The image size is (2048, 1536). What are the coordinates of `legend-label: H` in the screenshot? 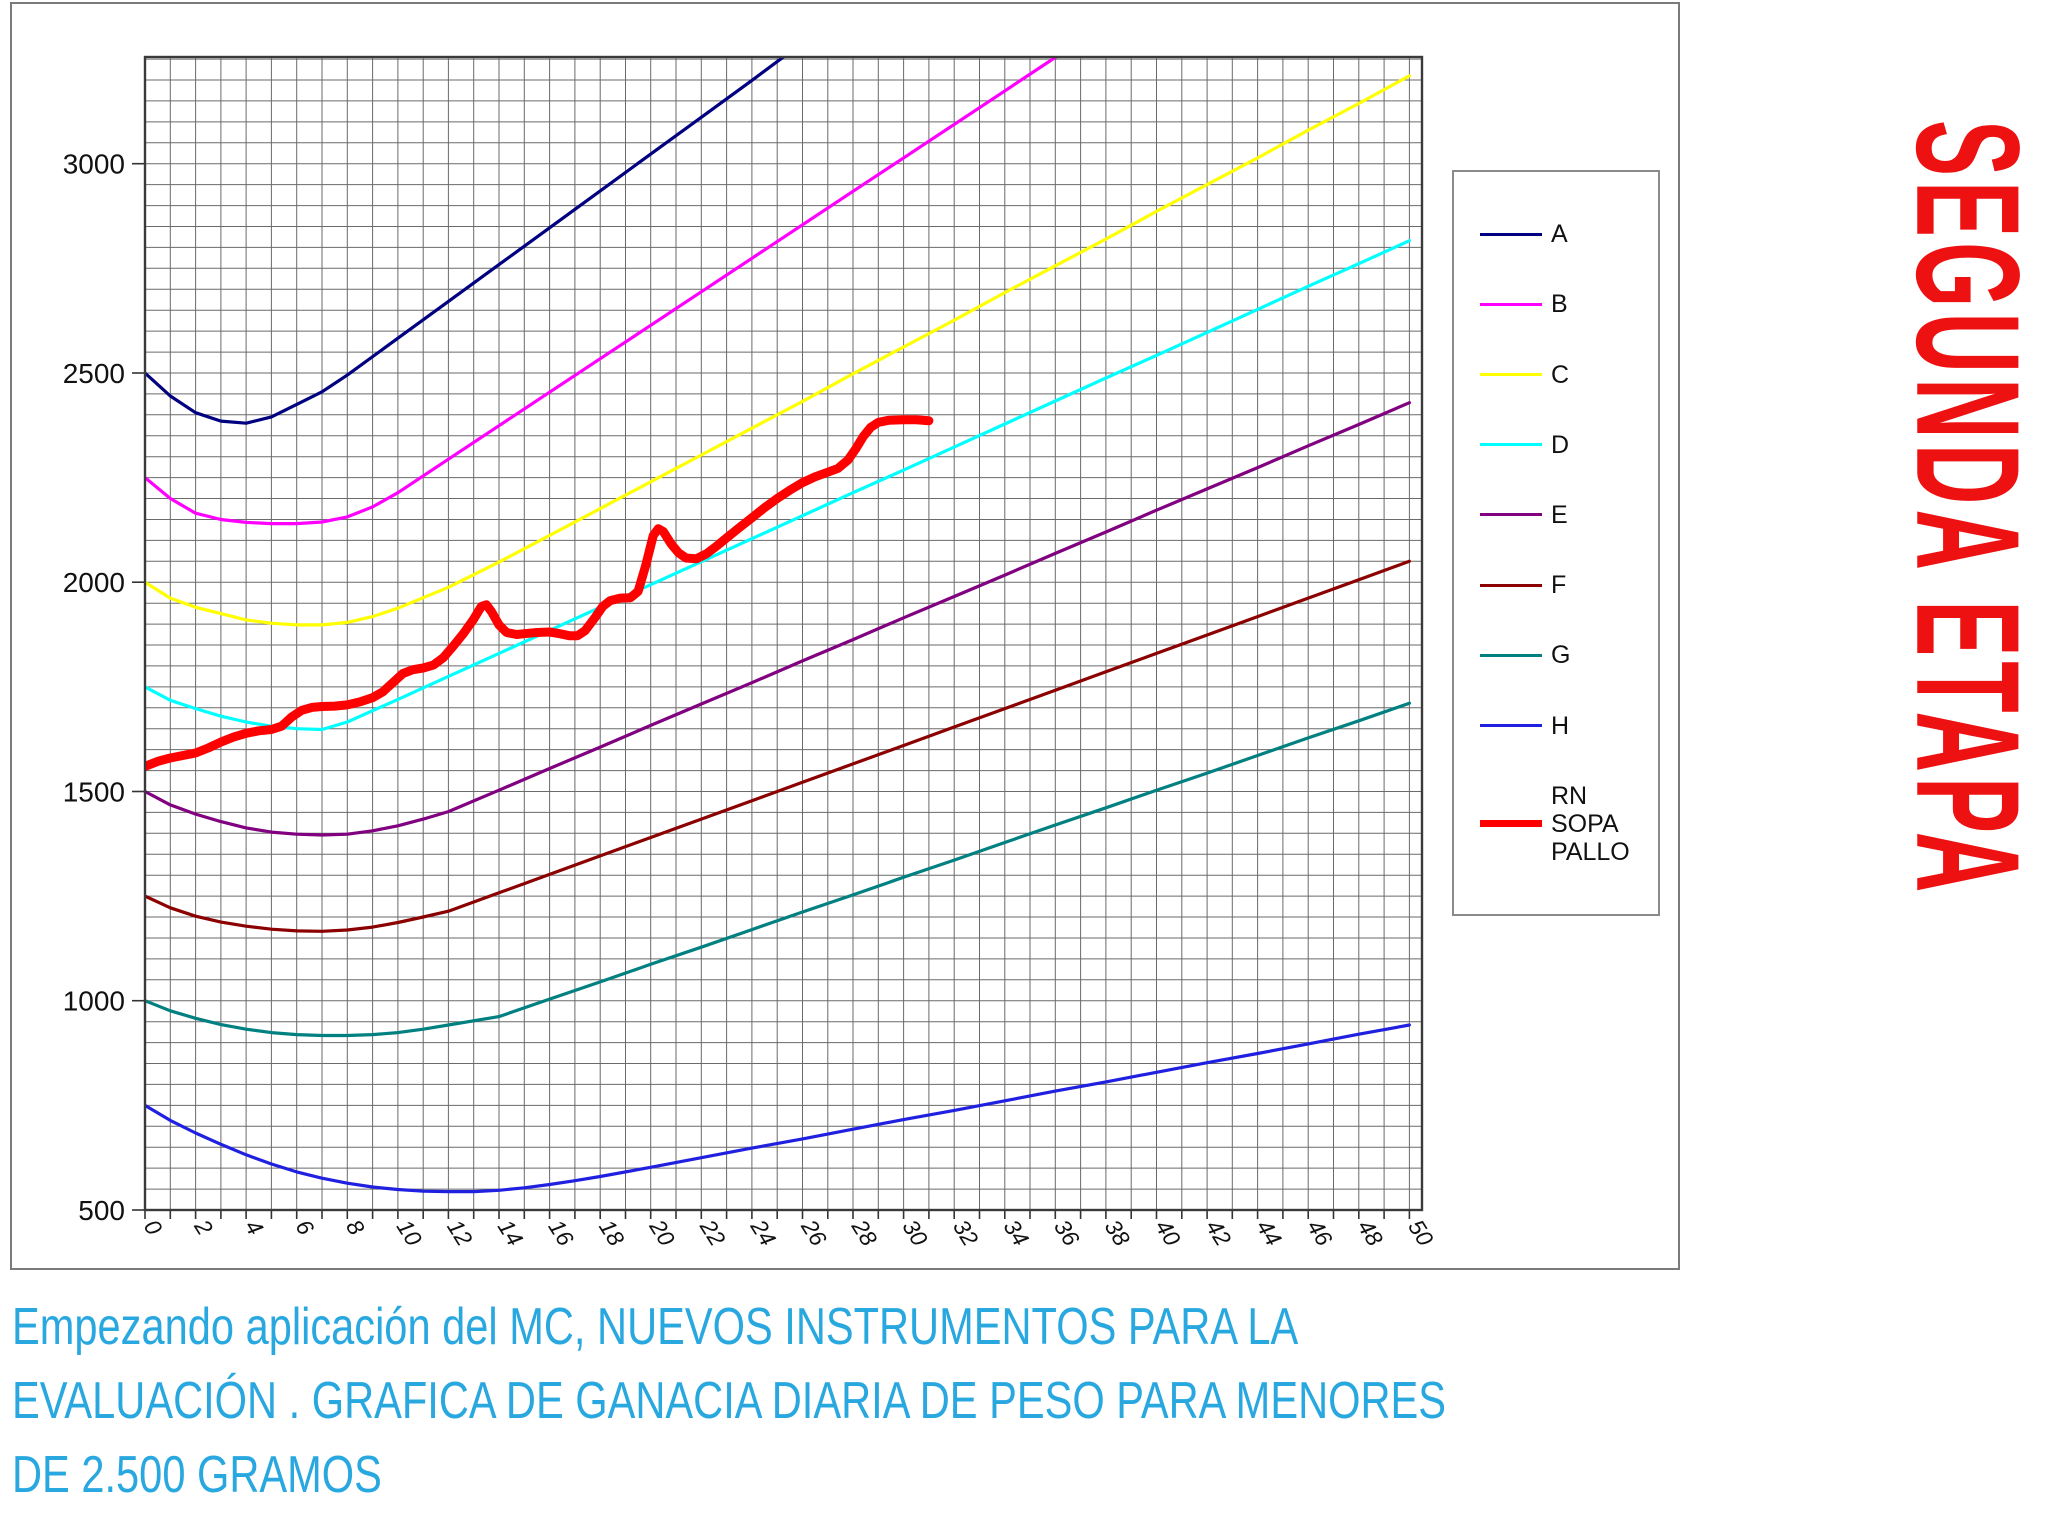 It's located at (1560, 725).